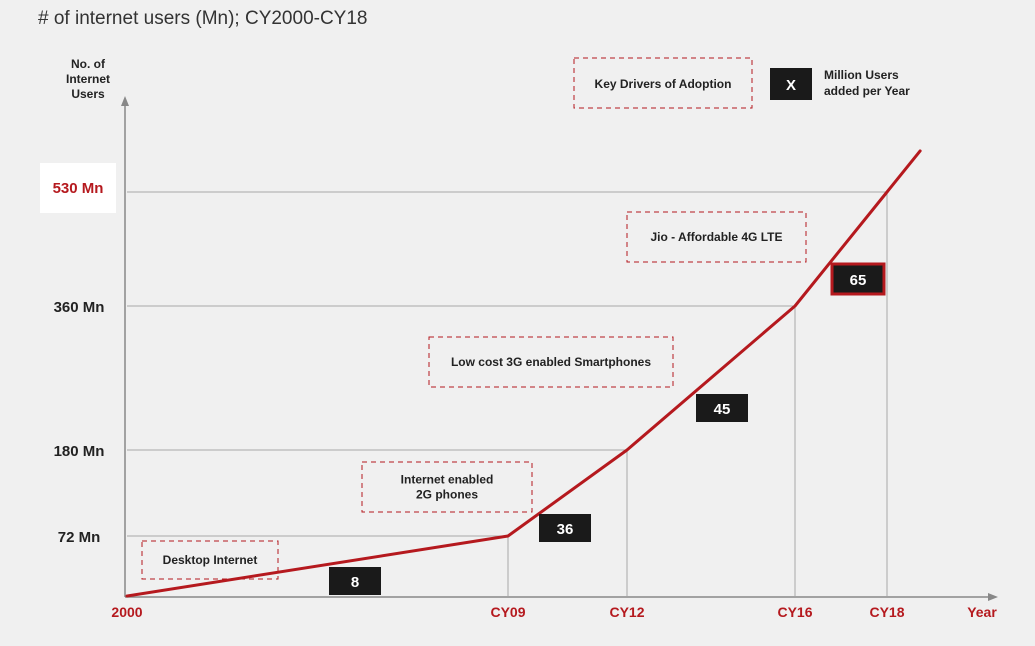 This screenshot has height=646, width=1035. What do you see at coordinates (79, 307) in the screenshot?
I see `y-tick-label: 360 Mn` at bounding box center [79, 307].